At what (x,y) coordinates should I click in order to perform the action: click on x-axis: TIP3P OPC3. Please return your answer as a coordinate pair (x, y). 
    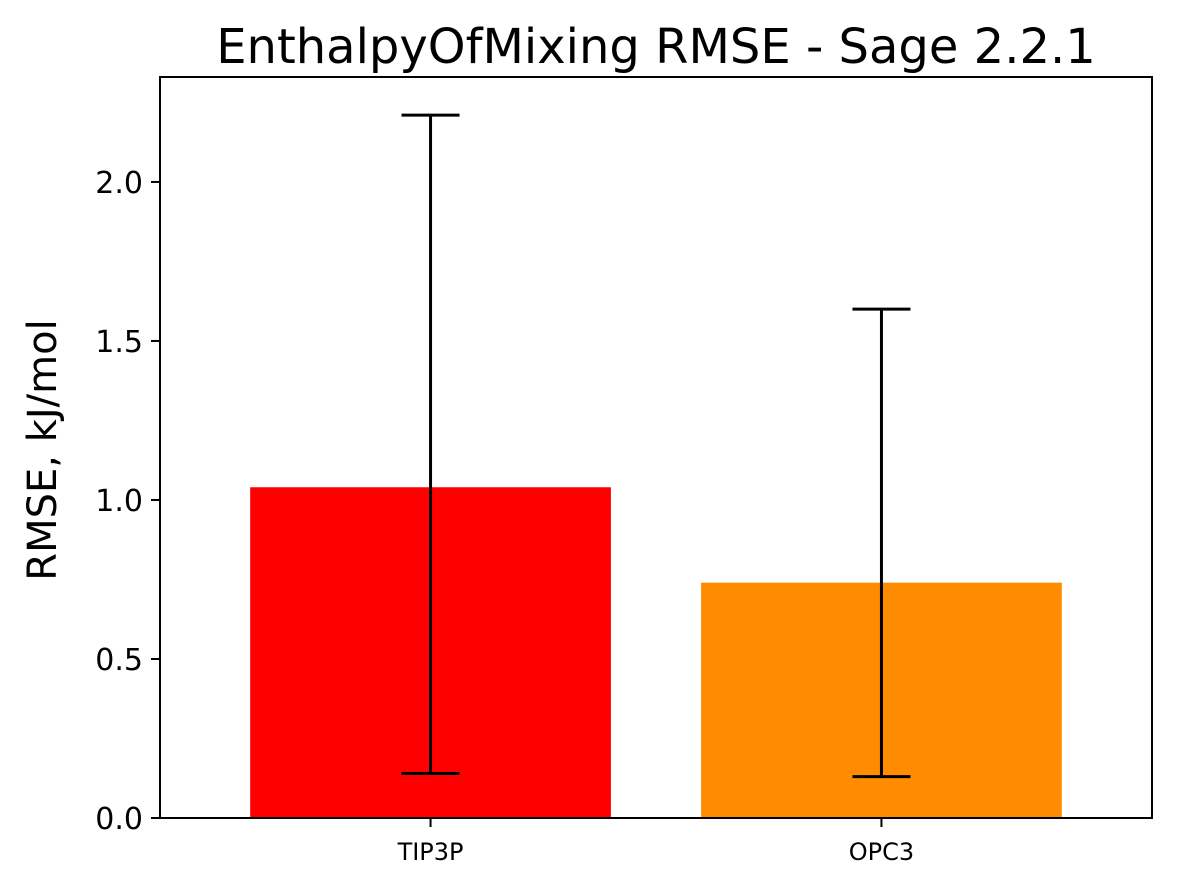
    Looking at the image, I should click on (655, 842).